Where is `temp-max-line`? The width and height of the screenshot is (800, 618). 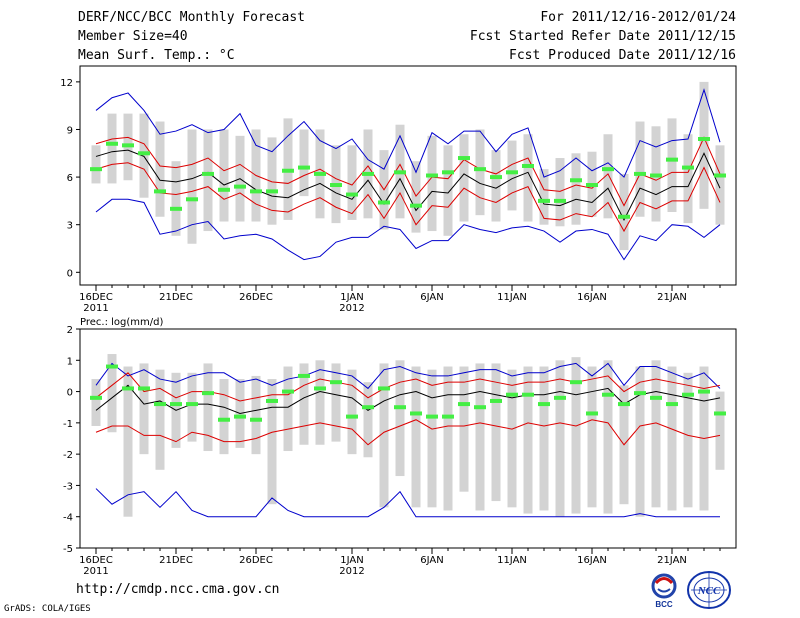
temp-max-line is located at coordinates (408, 133).